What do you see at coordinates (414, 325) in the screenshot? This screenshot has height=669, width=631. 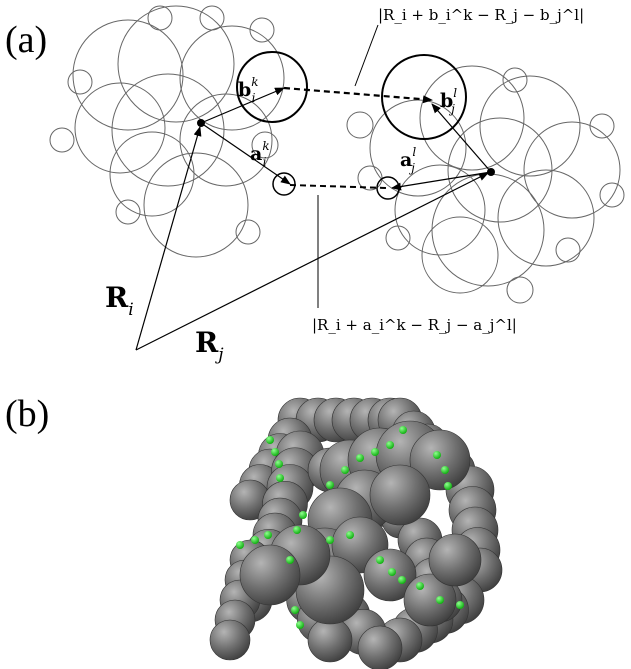 I see `equation-bottom: |R_i + a_i^k − R_j − a_j^l|` at bounding box center [414, 325].